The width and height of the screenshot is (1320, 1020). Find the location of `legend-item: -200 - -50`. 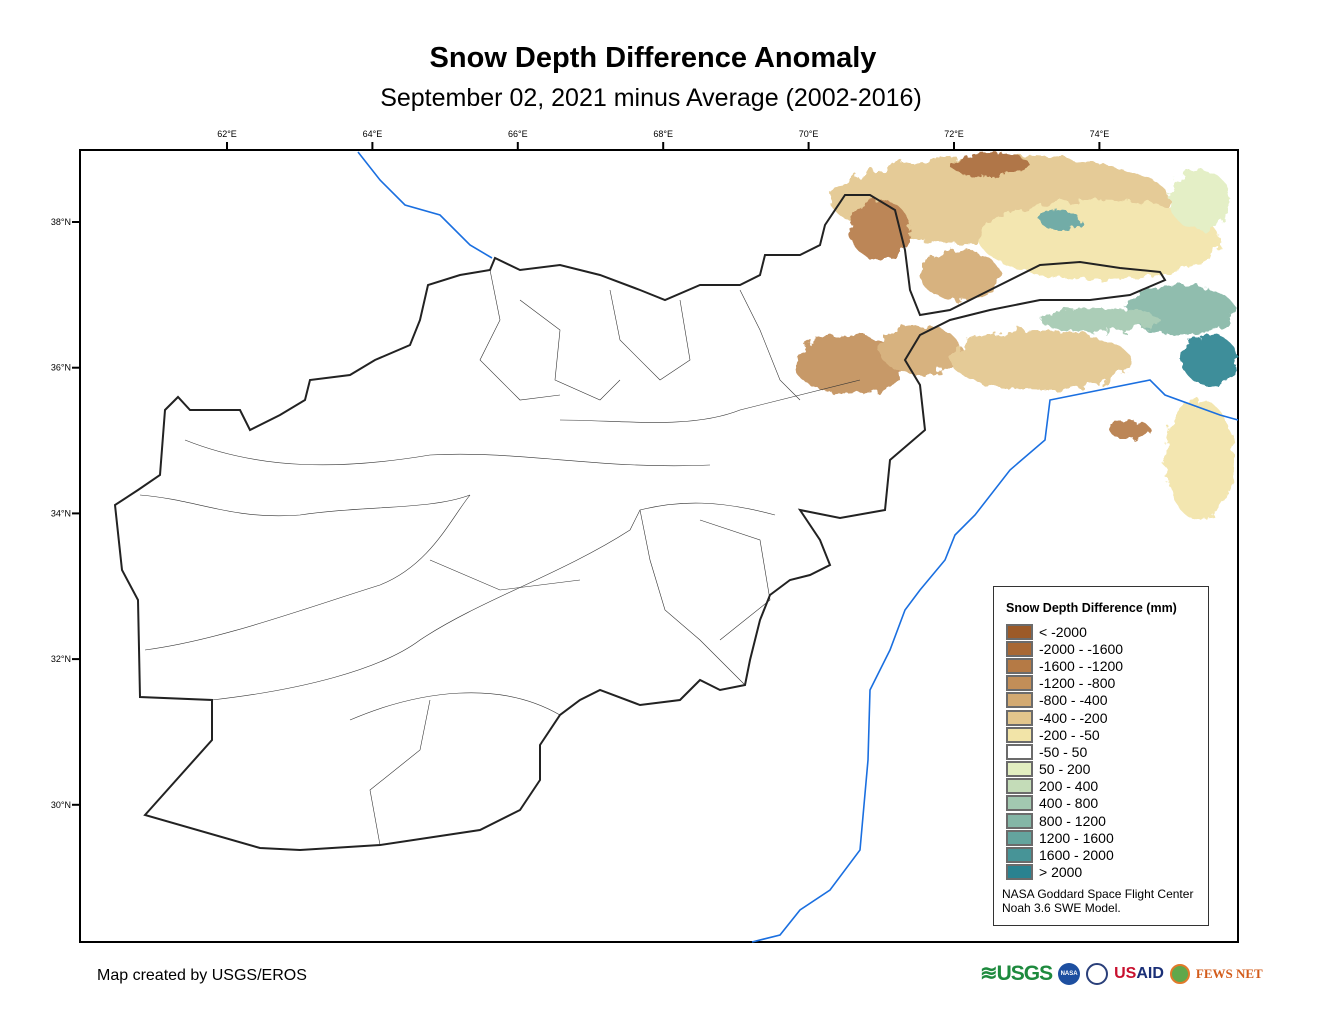

legend-item: -200 - -50 is located at coordinates (1064, 734).